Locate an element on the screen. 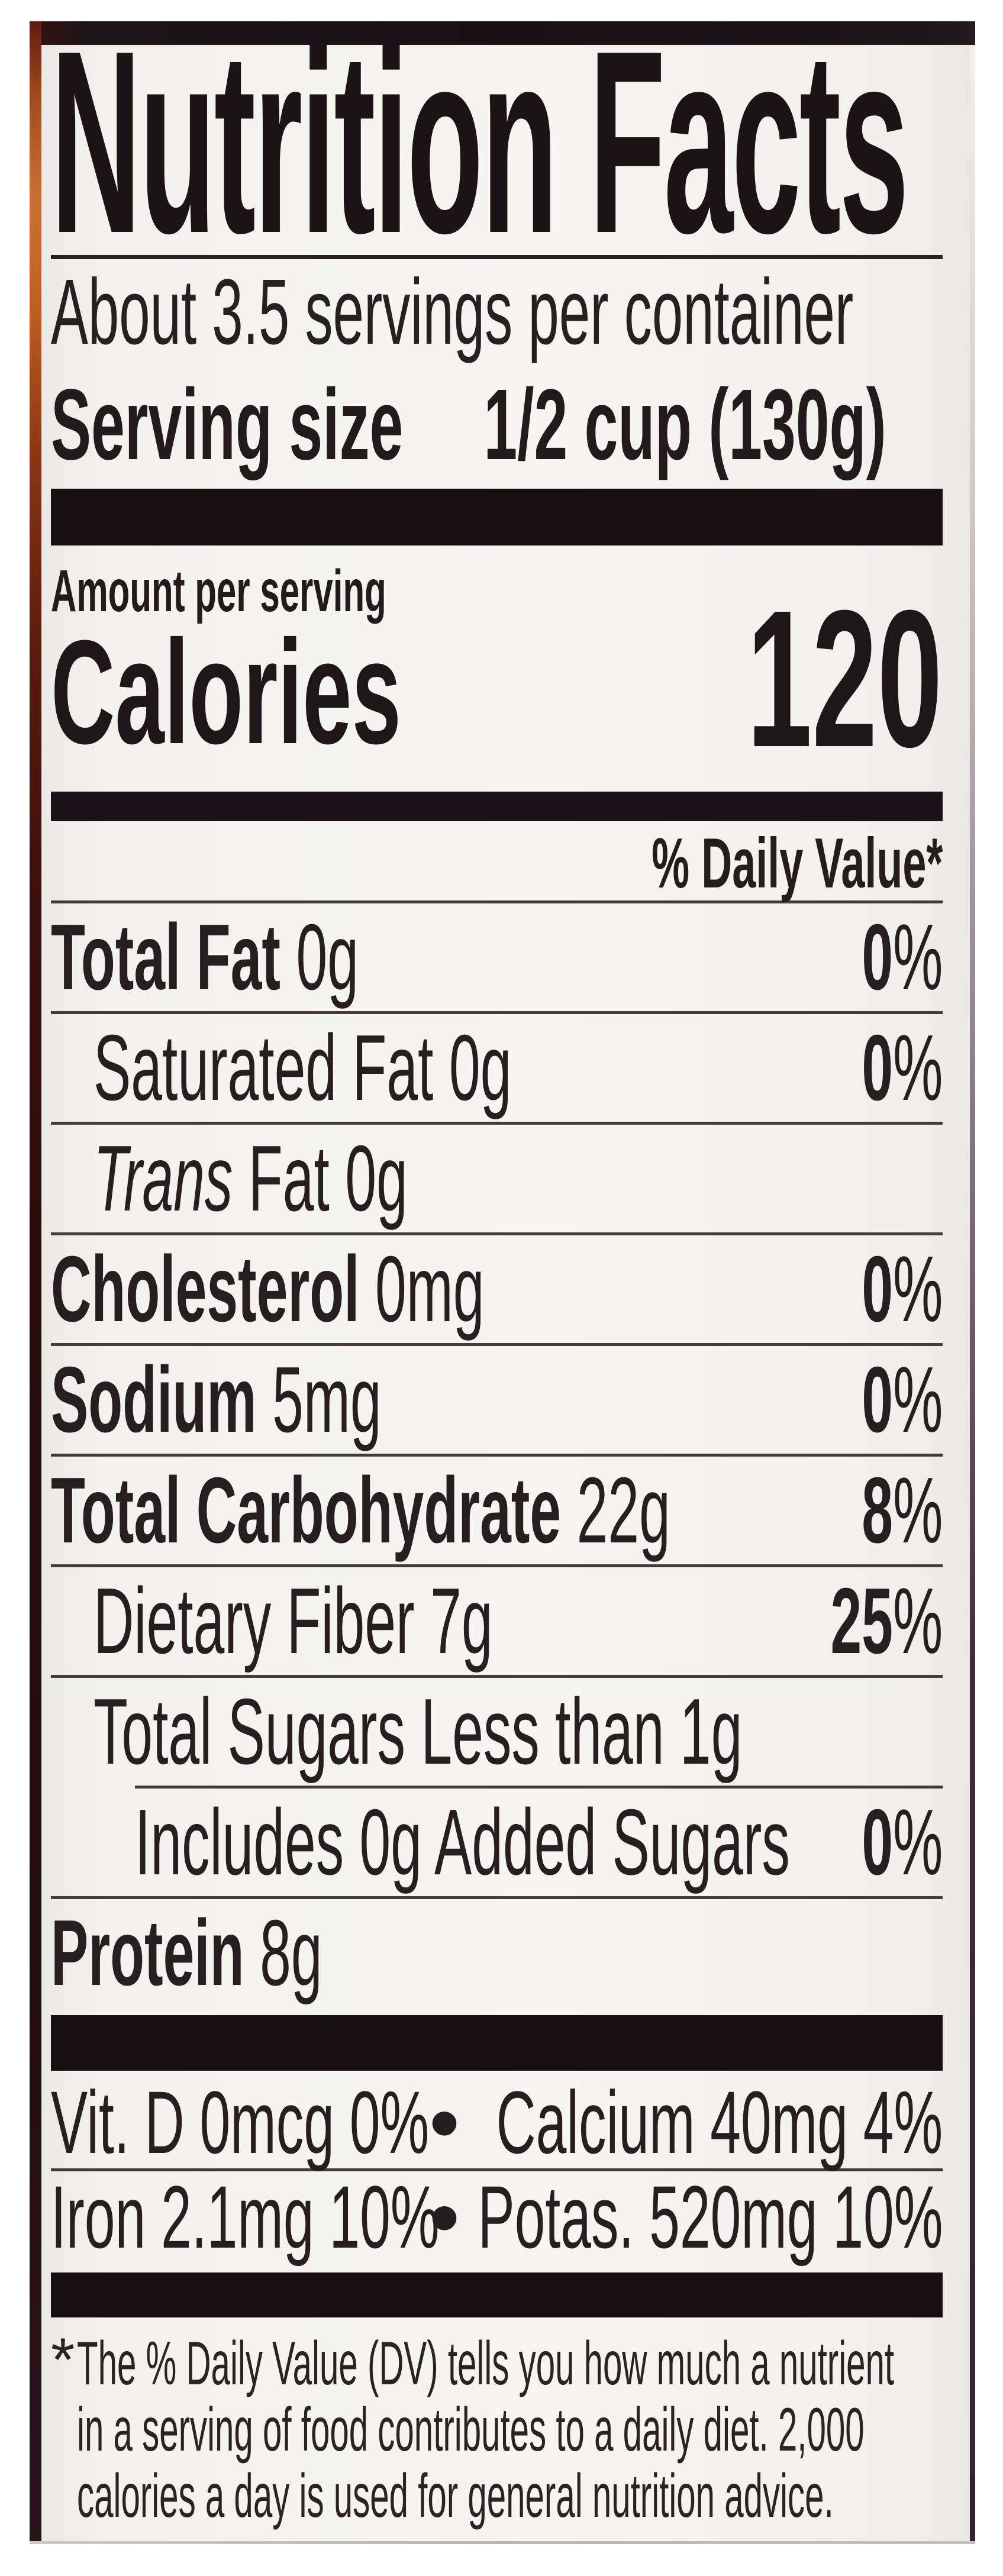 Image resolution: width=1003 pixels, height=2576 pixels. nutrient-row-trans-fat: Trans Fat 0g is located at coordinates (497, 1178).